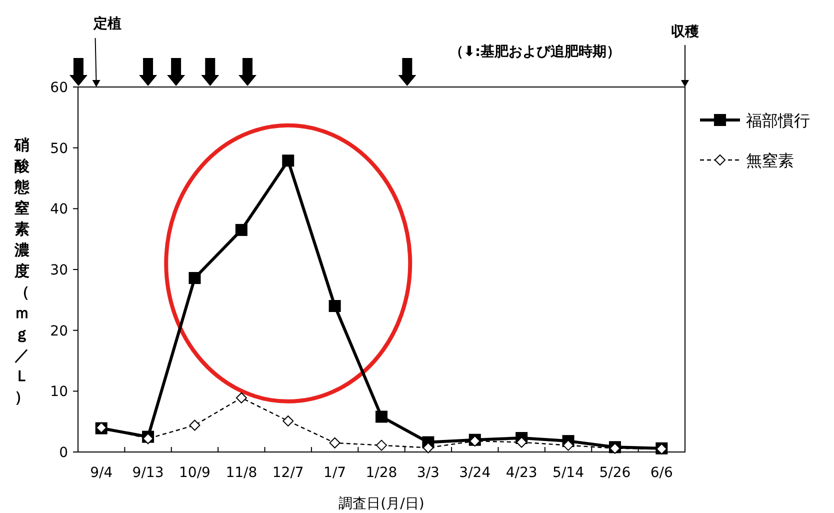 The width and height of the screenshot is (834, 513). Describe the element at coordinates (59, 210) in the screenshot. I see `y-tick-label: 40` at that location.